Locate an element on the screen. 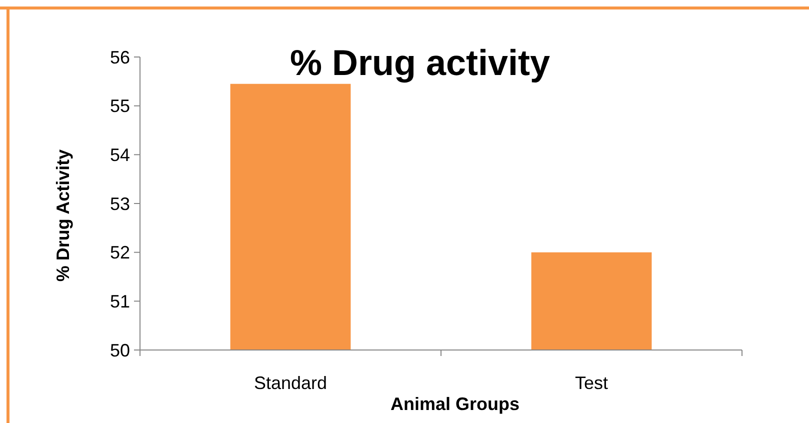  x-tick-label: Test is located at coordinates (591, 383).